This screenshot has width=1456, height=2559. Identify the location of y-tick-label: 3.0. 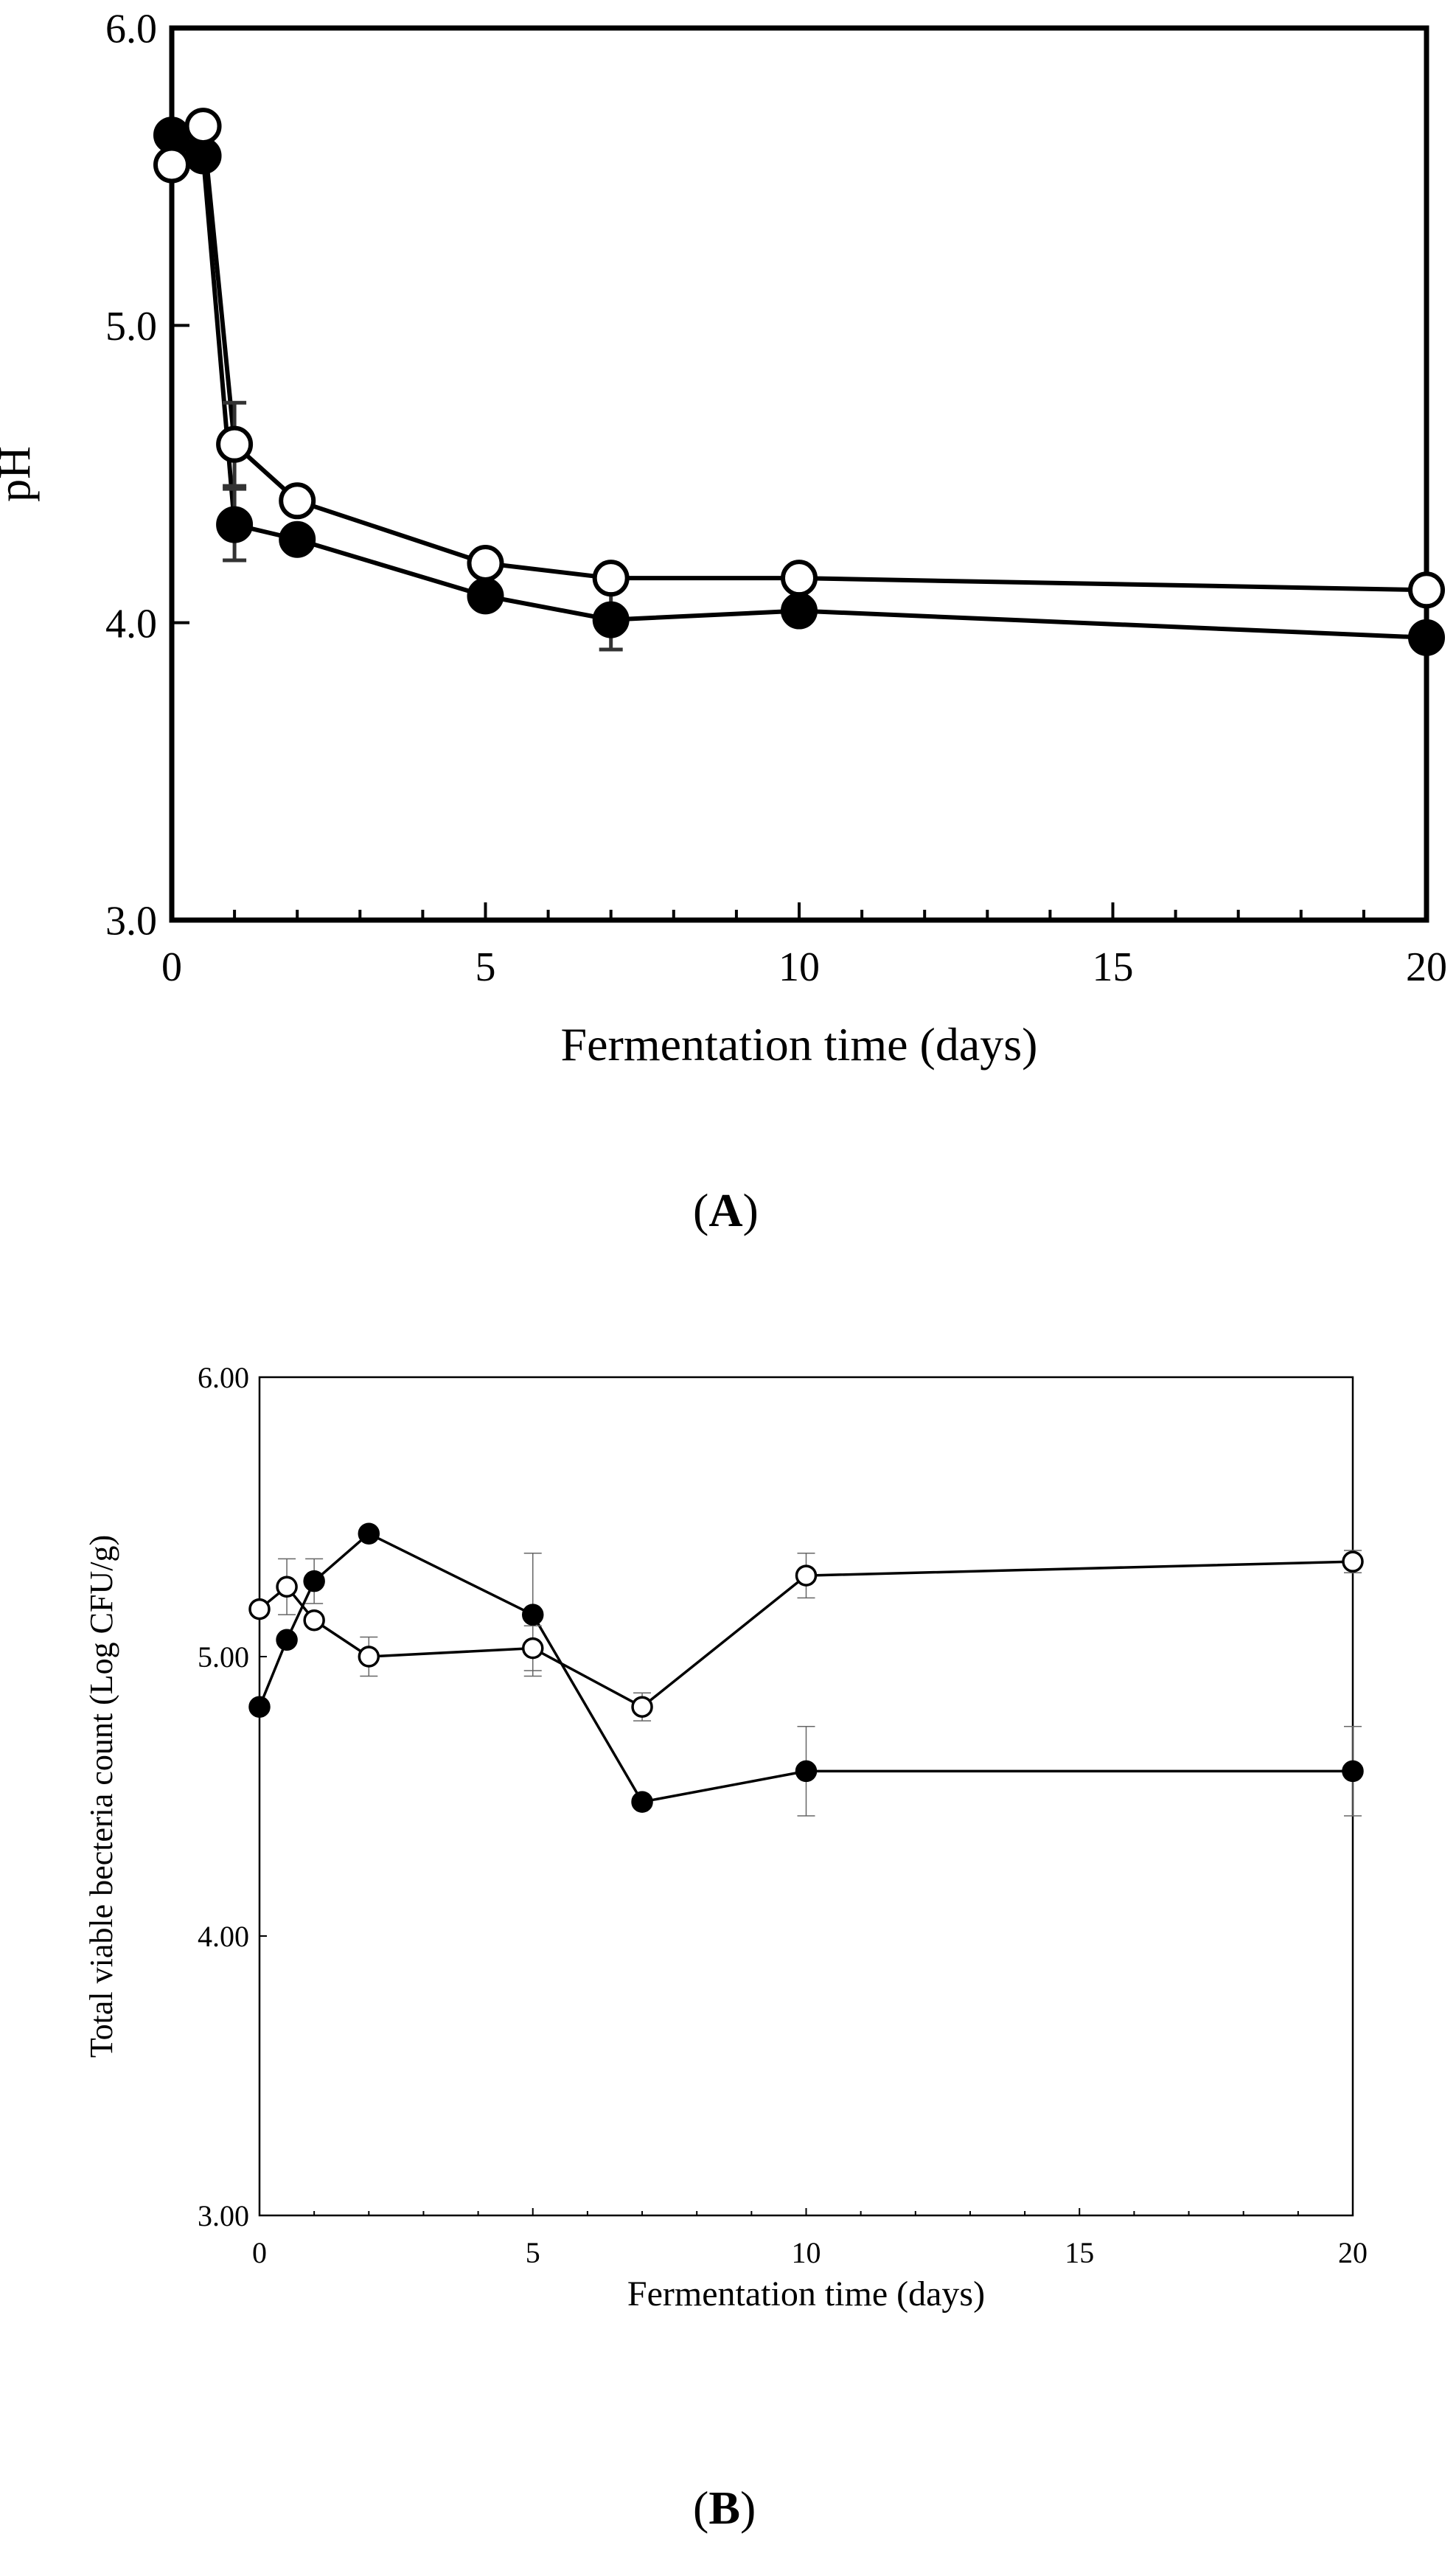
(131, 922).